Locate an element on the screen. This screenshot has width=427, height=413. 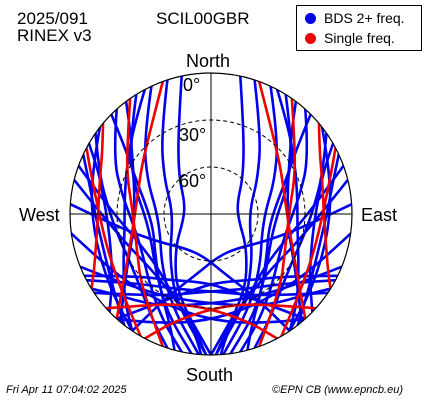
footer-credit: ©EPN CB (www.epncb.eu) is located at coordinates (337, 390).